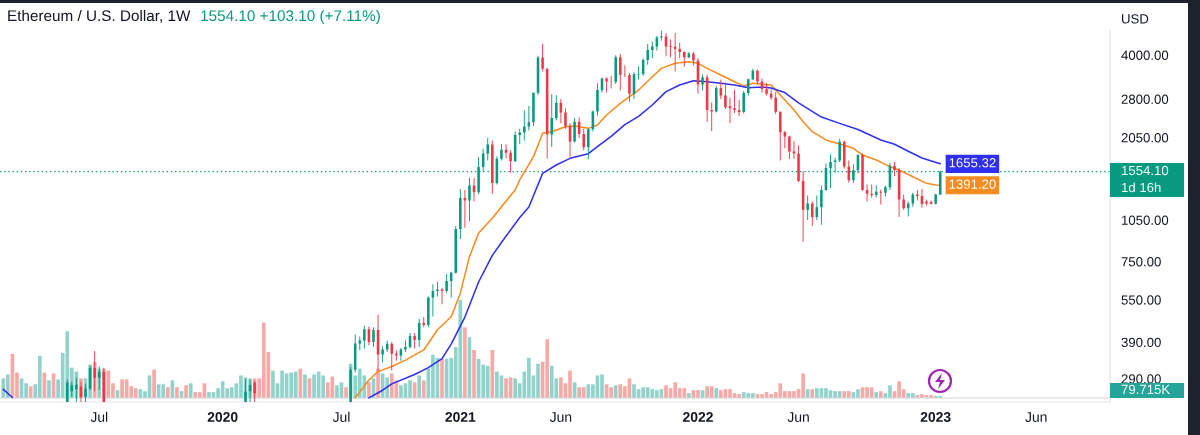 Image resolution: width=1200 pixels, height=435 pixels. I want to click on data-label: 1655.32, so click(972, 163).